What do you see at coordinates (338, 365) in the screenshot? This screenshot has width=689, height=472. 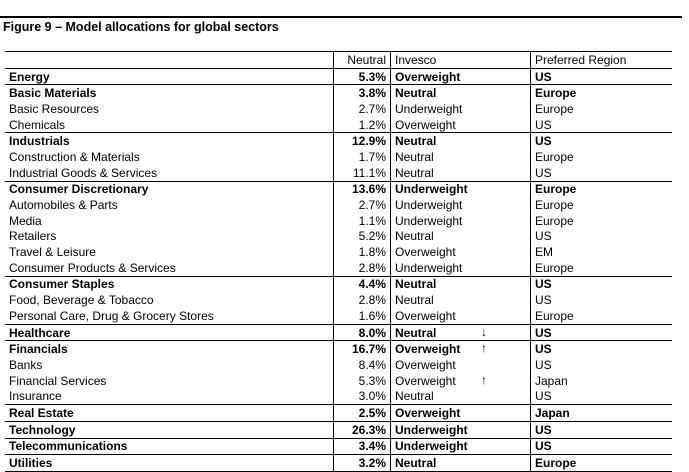 I see `table-row: Banks 8.4% Overweight US` at bounding box center [338, 365].